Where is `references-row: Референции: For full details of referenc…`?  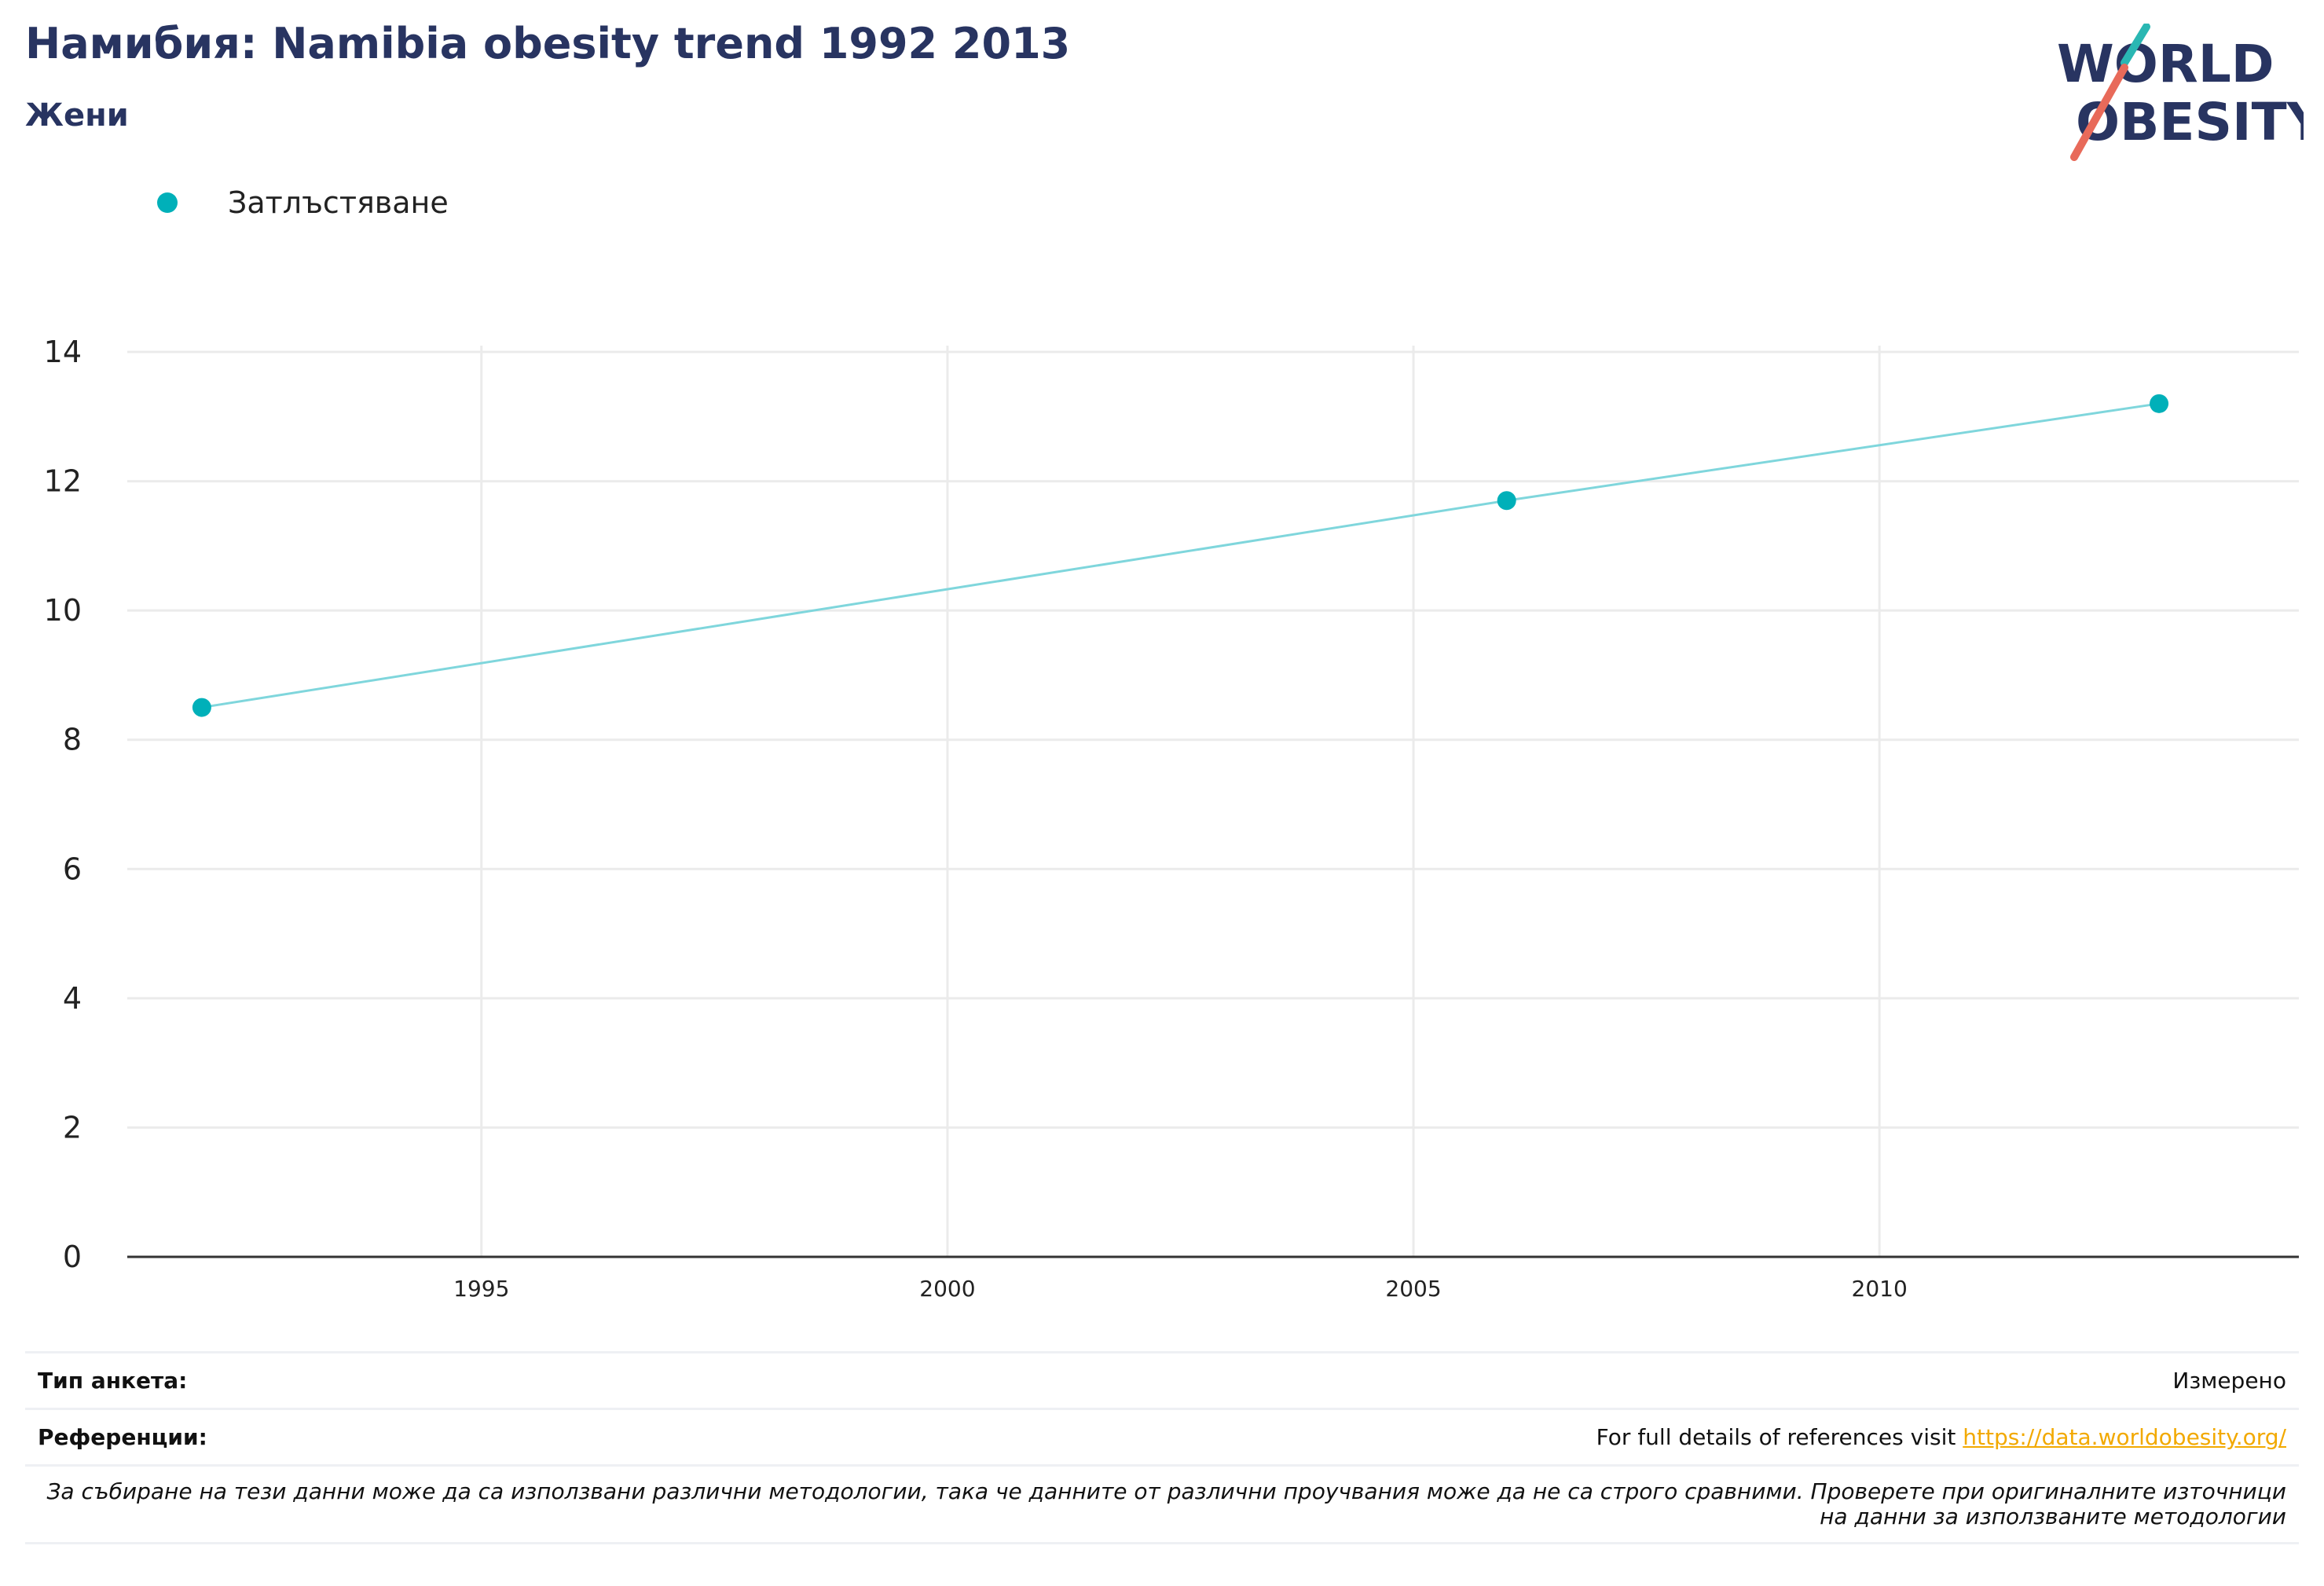 references-row: Референции: For full details of referenc… is located at coordinates (1162, 1436).